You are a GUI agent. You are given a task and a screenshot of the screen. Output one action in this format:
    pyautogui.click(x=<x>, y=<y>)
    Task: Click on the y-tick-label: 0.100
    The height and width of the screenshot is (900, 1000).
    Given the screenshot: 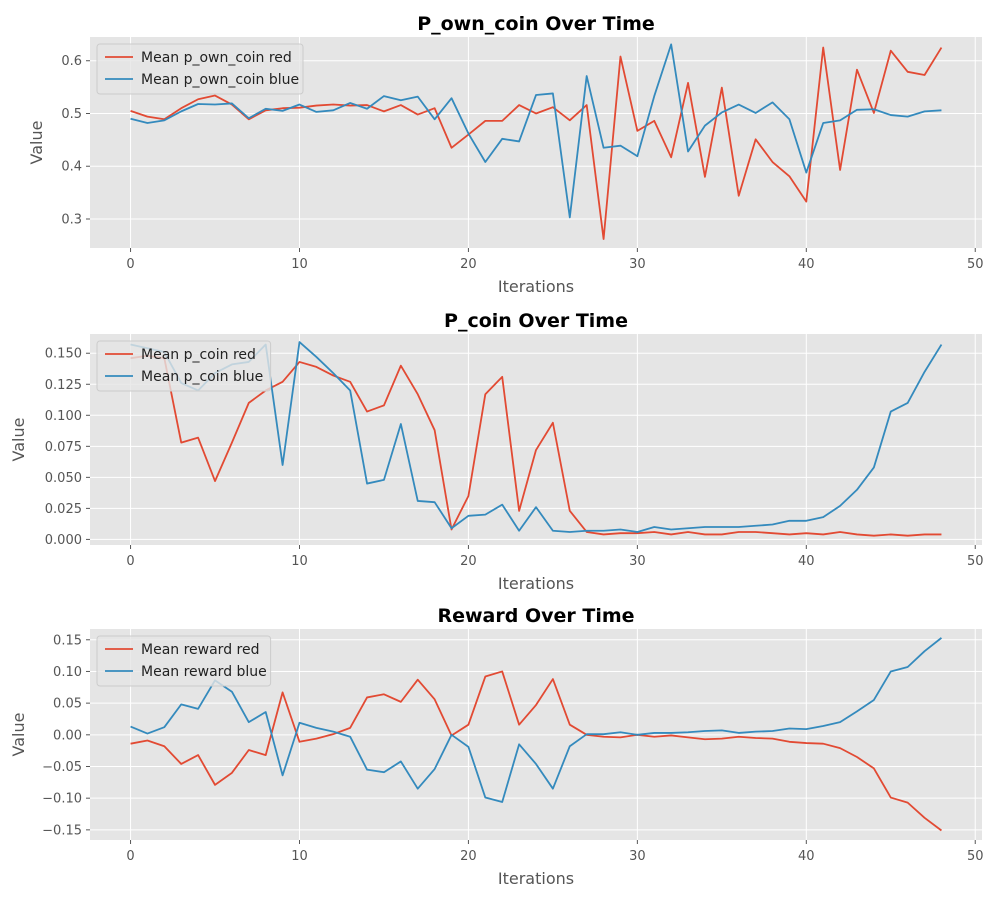 What is the action you would take?
    pyautogui.click(x=63, y=416)
    